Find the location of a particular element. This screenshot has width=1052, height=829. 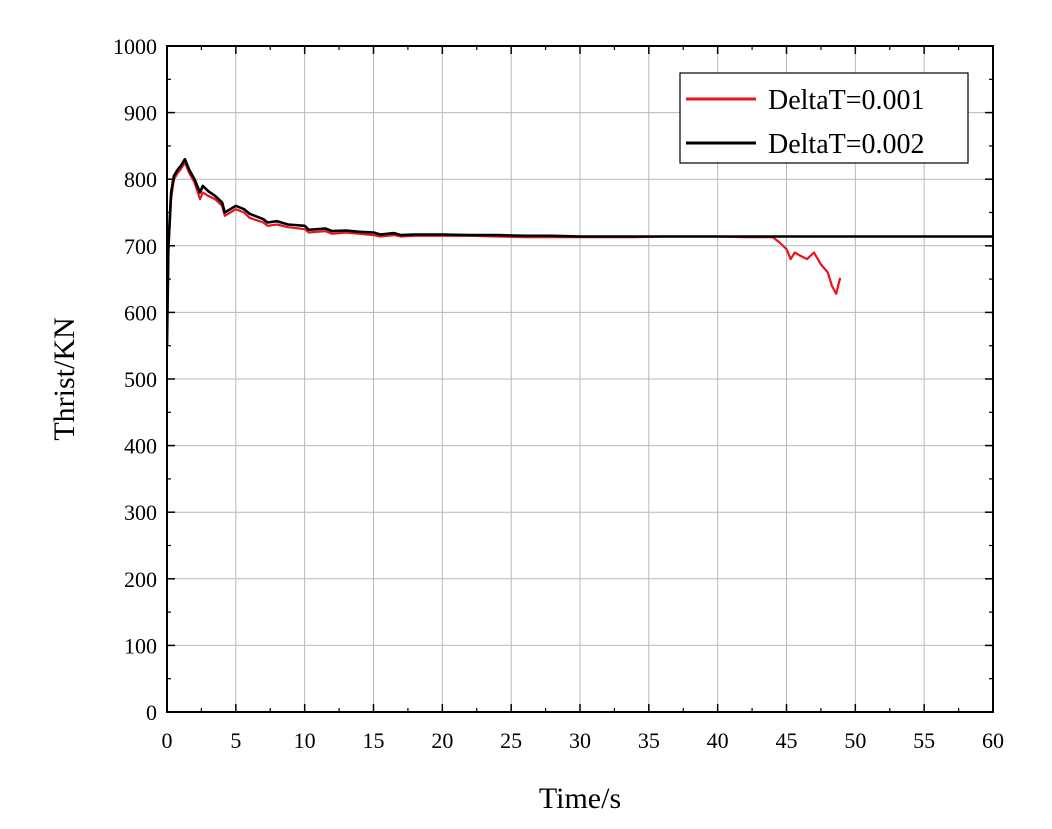

y-tick-label: 200 is located at coordinates (140, 579).